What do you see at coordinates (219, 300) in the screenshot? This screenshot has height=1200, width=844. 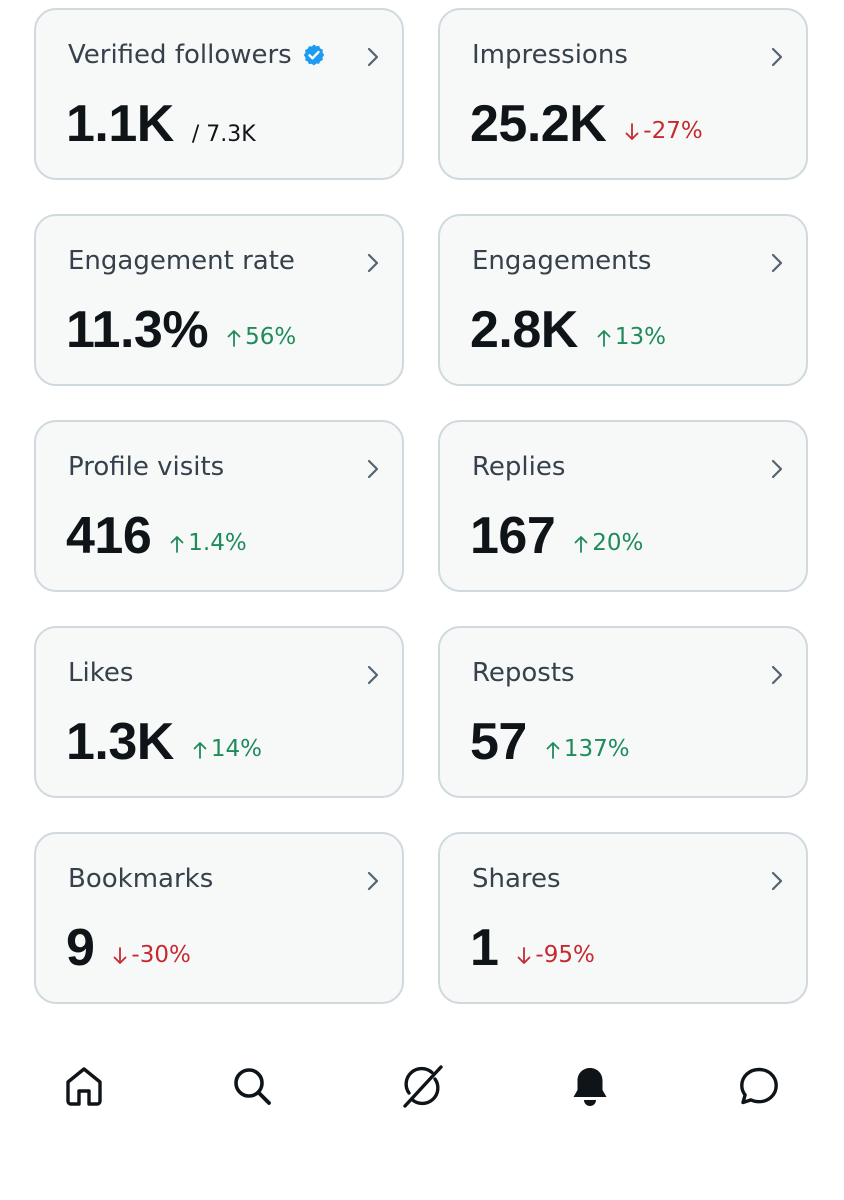 I see `metric-card-engagement-rate: Engagement rate 11.3% 56%` at bounding box center [219, 300].